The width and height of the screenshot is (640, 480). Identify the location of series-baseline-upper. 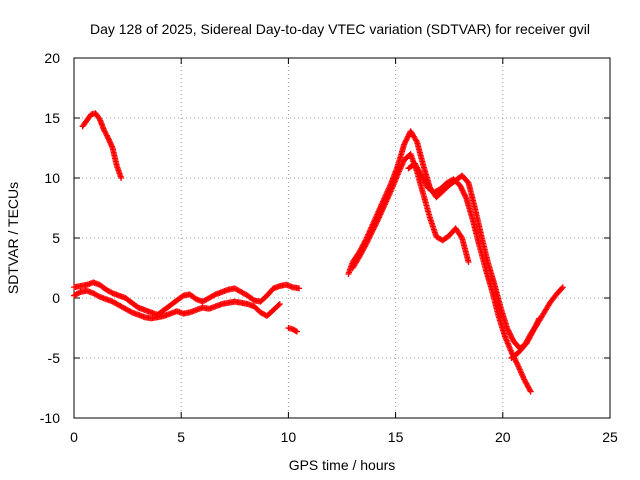
(187, 298).